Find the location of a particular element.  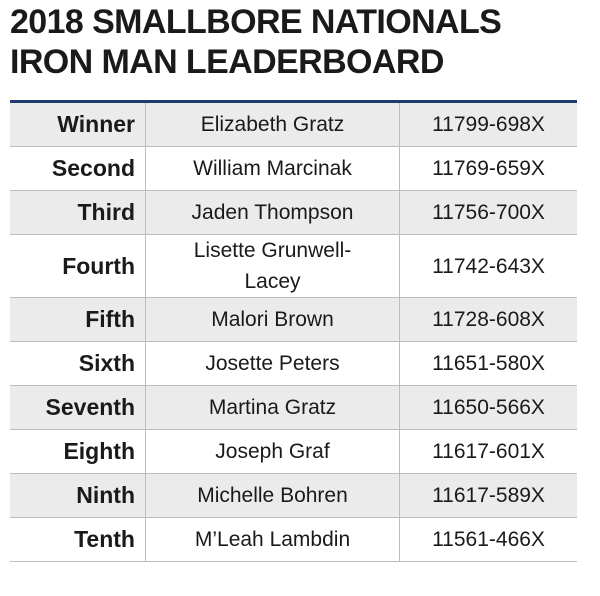

score-text: 11561-466X is located at coordinates (488, 539).